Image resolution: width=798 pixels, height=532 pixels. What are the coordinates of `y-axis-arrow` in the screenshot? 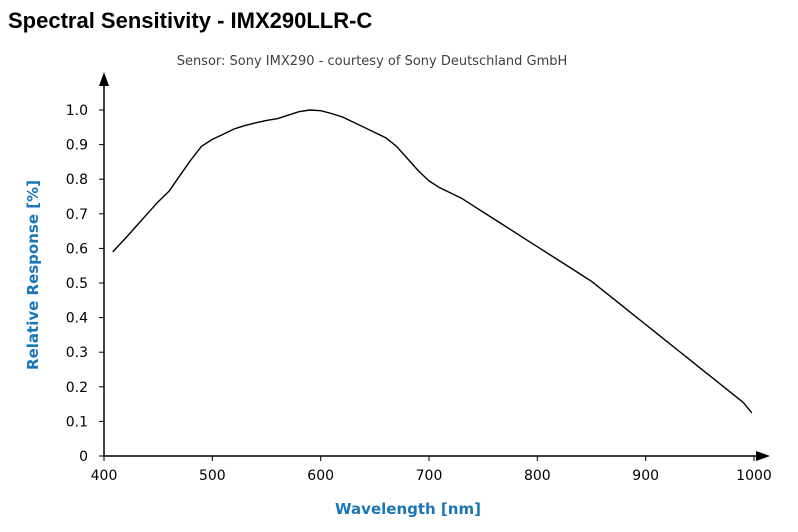 It's located at (104, 79).